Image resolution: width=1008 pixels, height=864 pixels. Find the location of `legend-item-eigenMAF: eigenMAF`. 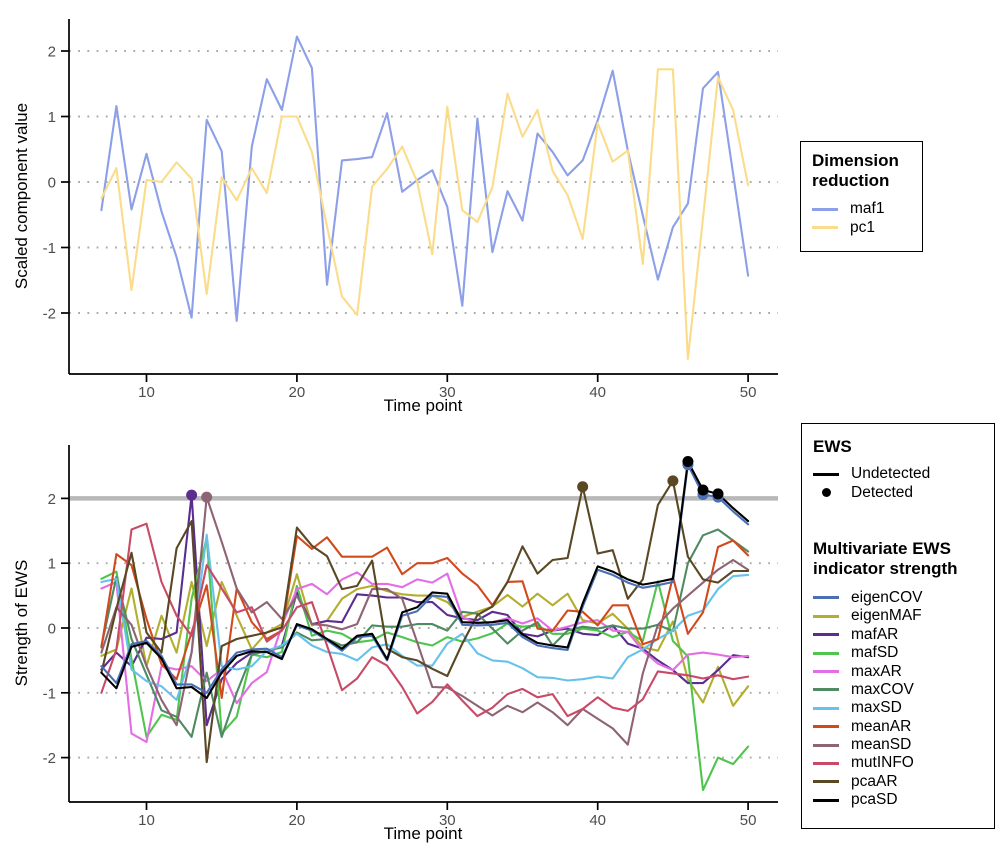

legend-item-eigenMAF: eigenMAF is located at coordinates (900, 616).